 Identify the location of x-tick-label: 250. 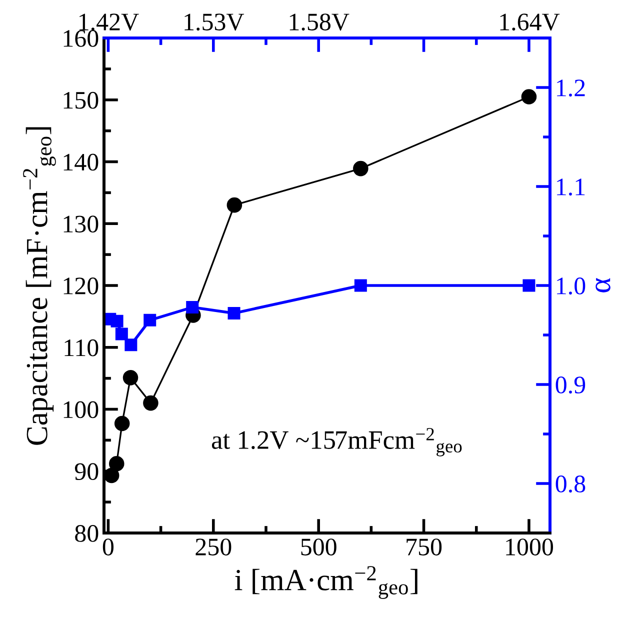
(214, 547).